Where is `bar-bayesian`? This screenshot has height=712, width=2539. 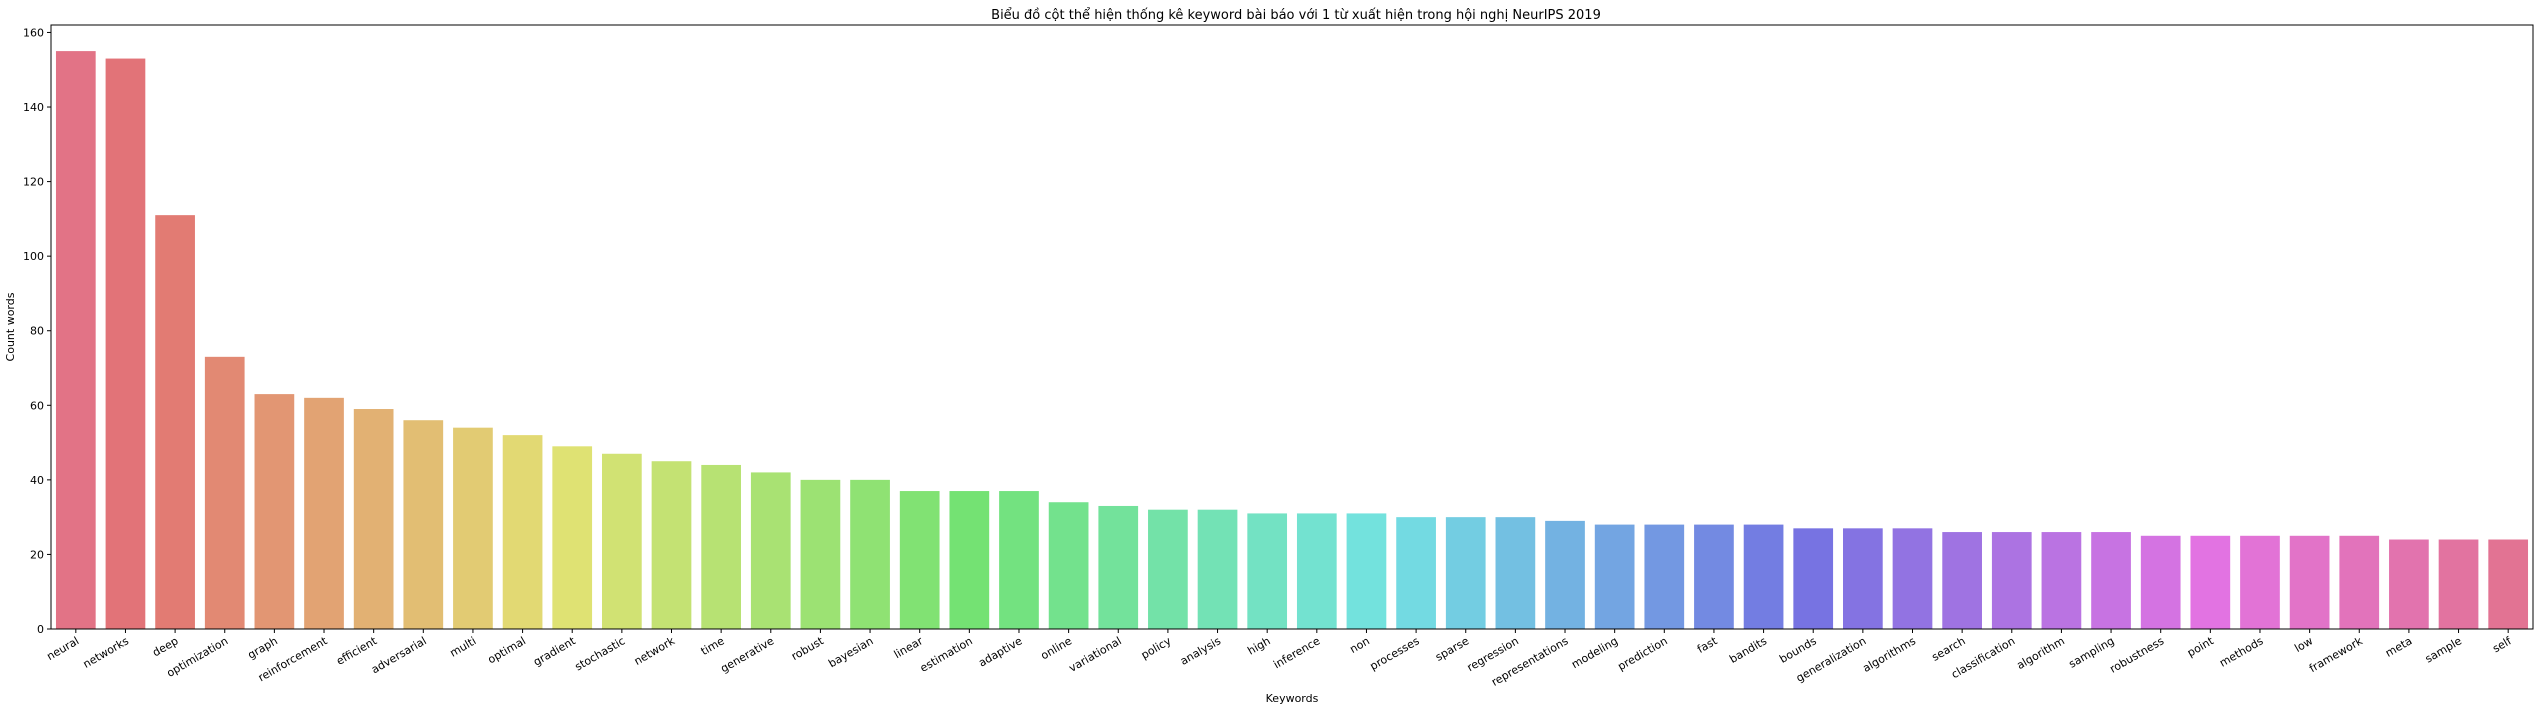 bar-bayesian is located at coordinates (870, 554).